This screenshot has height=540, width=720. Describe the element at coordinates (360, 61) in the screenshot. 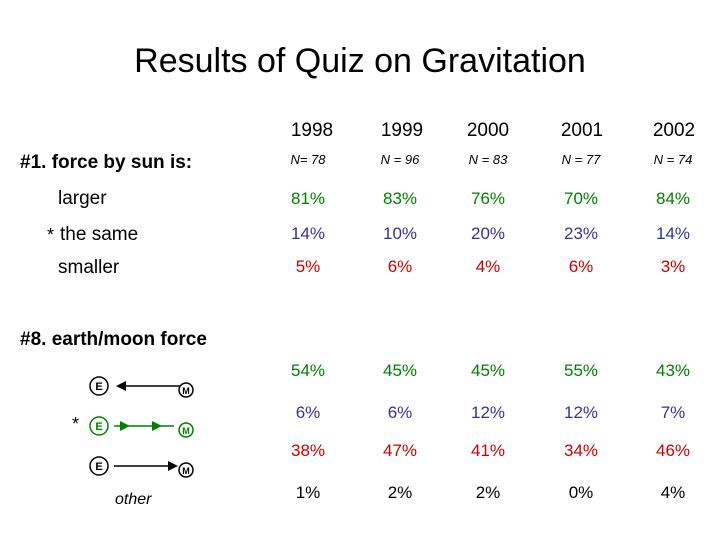

I see `page-title: Results of Quiz on Gravitation` at that location.